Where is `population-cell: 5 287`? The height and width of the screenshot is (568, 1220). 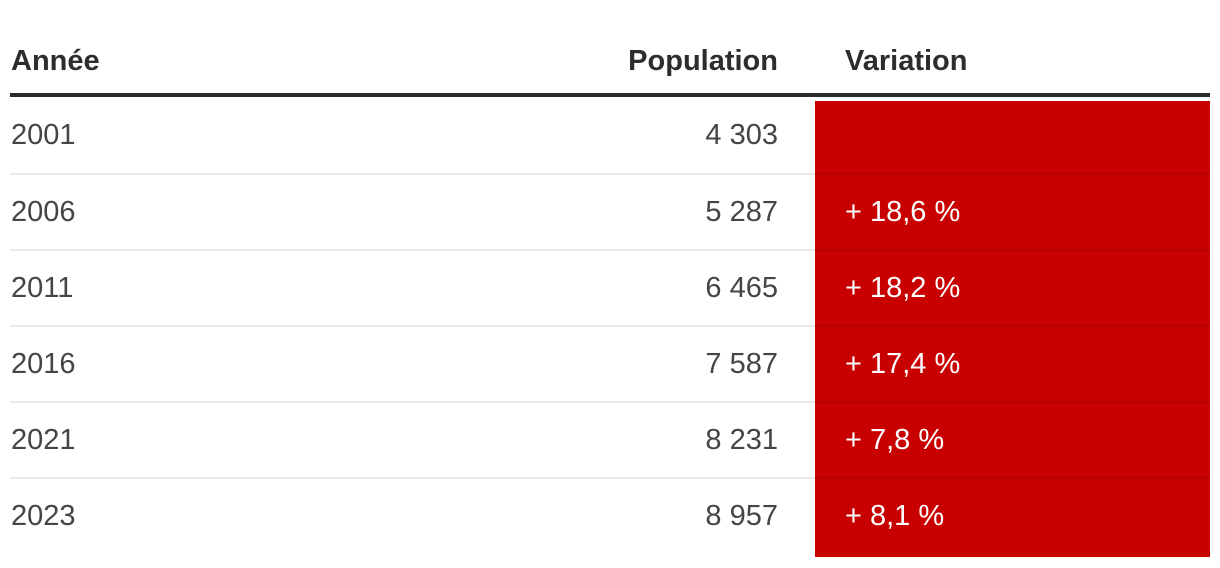
population-cell: 5 287 is located at coordinates (741, 211).